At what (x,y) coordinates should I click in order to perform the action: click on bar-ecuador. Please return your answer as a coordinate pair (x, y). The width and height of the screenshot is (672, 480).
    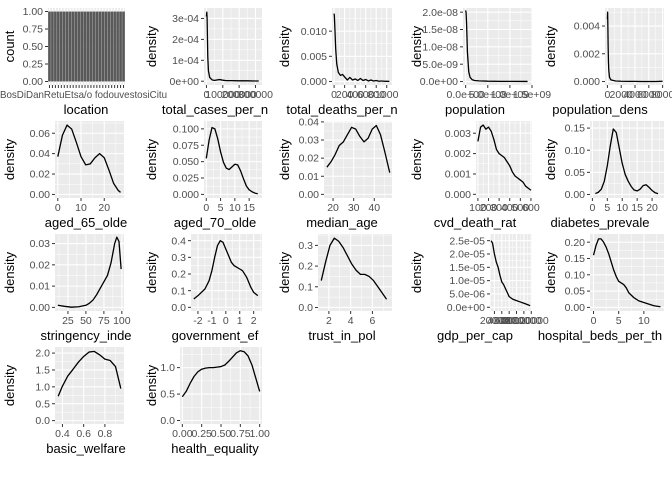
    Looking at the image, I should click on (79, 46).